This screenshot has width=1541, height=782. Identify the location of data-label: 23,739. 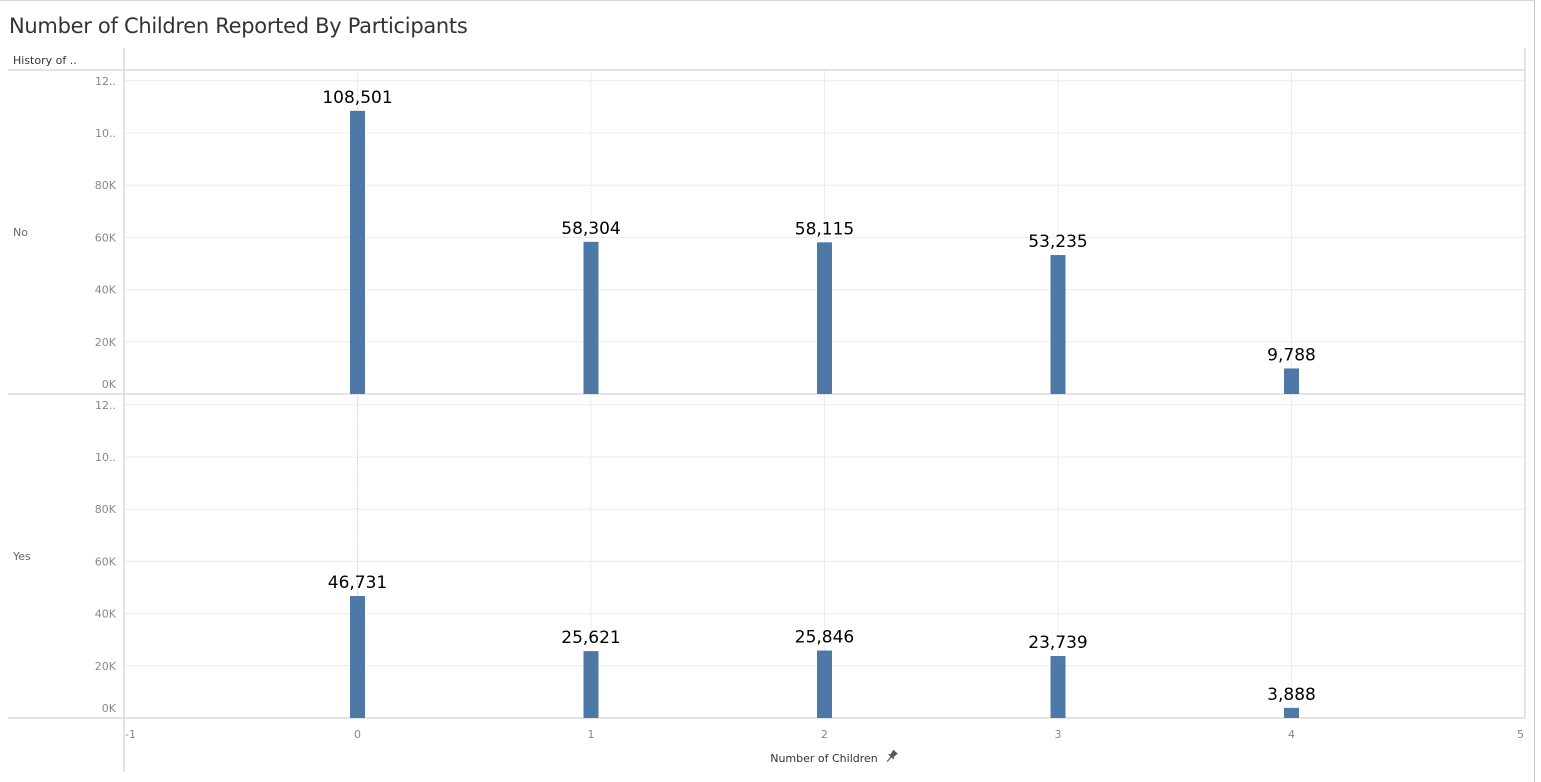
(1057, 643).